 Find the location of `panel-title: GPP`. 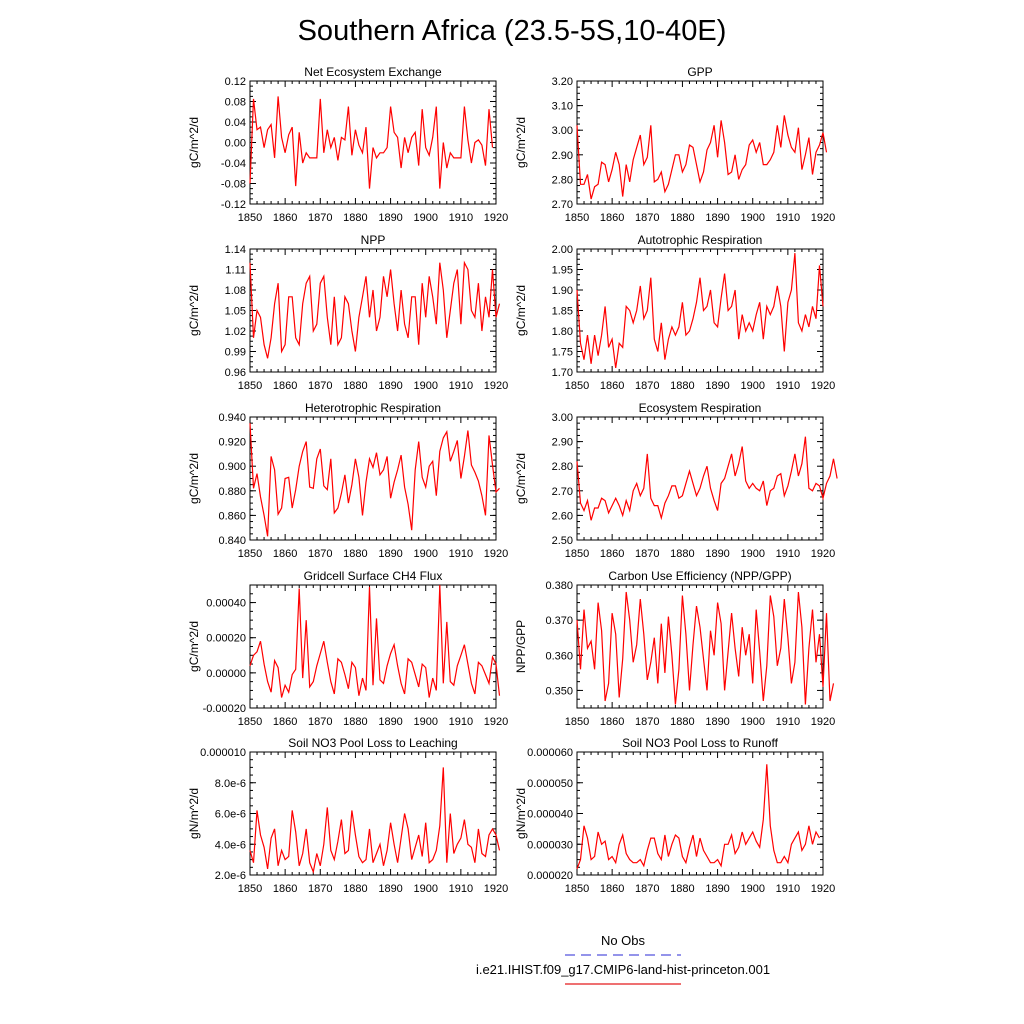

panel-title: GPP is located at coordinates (699, 72).